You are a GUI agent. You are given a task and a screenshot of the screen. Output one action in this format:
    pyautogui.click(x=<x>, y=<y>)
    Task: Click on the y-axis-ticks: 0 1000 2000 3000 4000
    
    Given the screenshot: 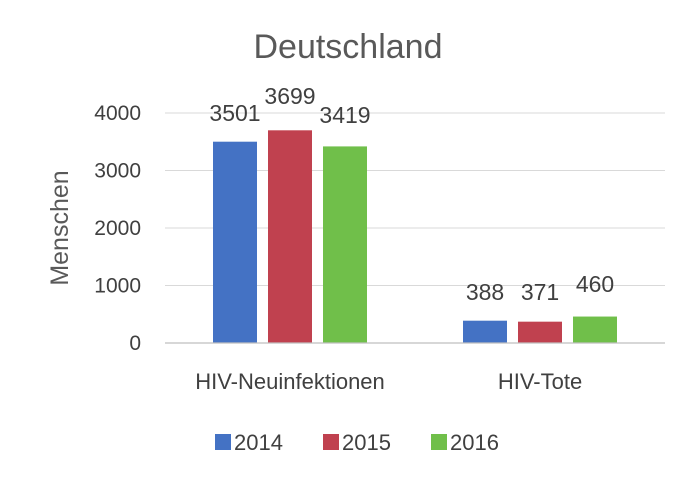 What is the action you would take?
    pyautogui.click(x=117, y=228)
    